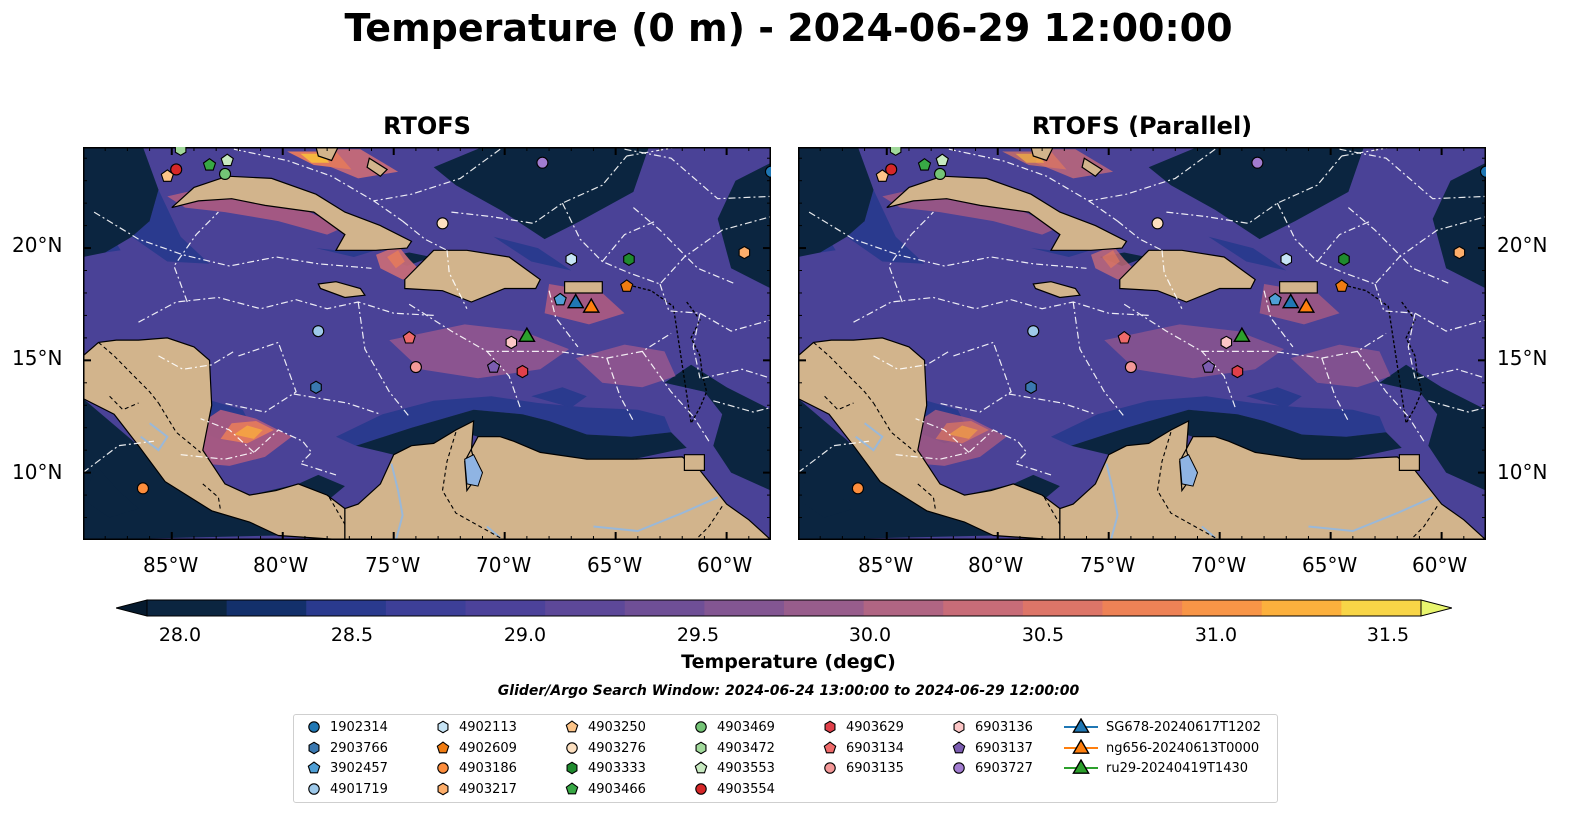 This screenshot has height=827, width=1577. Describe the element at coordinates (1242, 334) in the screenshot. I see `obs-marker-ru29-20240419T1430` at that location.